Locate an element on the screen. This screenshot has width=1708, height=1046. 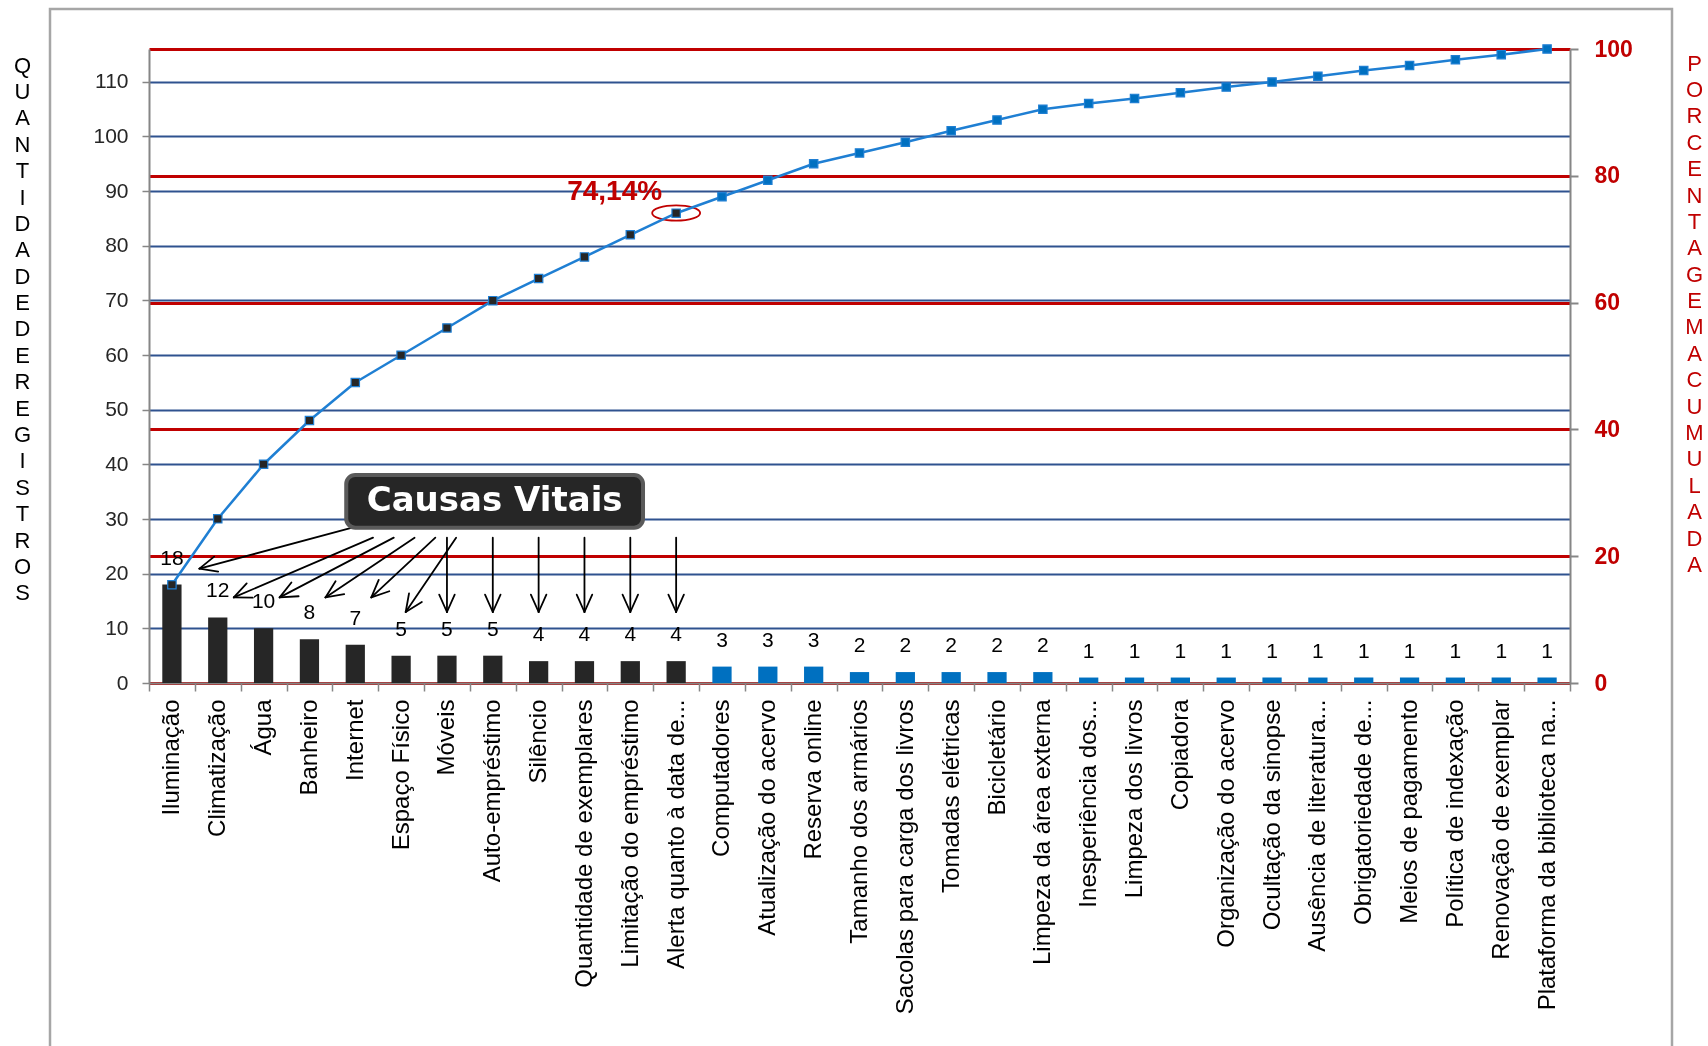
x-tick-label: Espaço Físico is located at coordinates (400, 775).